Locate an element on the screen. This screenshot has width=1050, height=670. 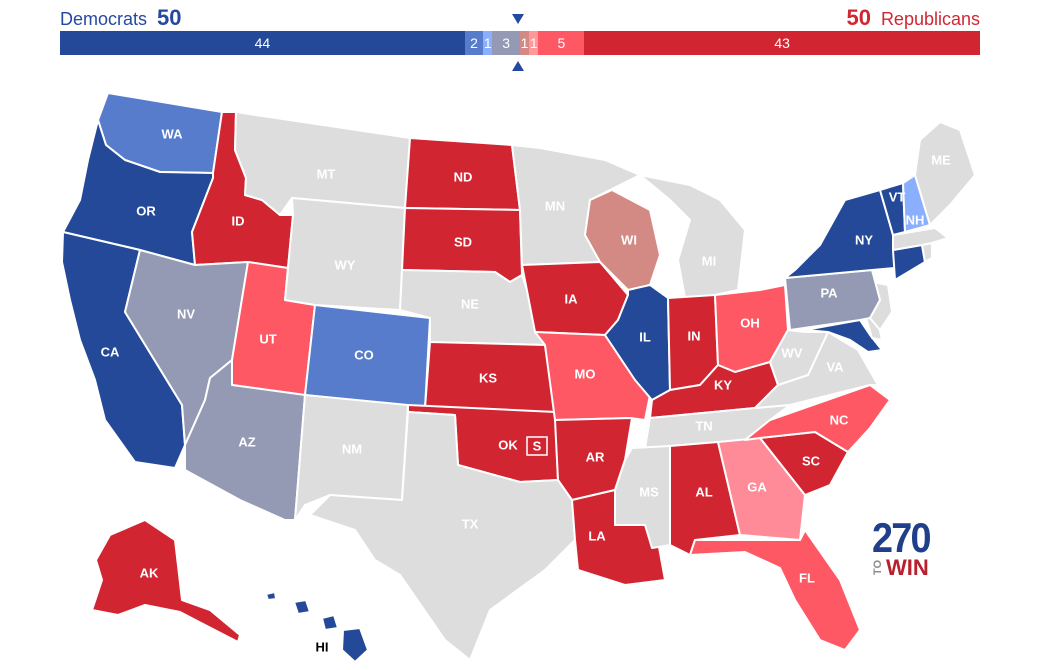
270towin-logo: 270 TO WIN is located at coordinates (904, 547).